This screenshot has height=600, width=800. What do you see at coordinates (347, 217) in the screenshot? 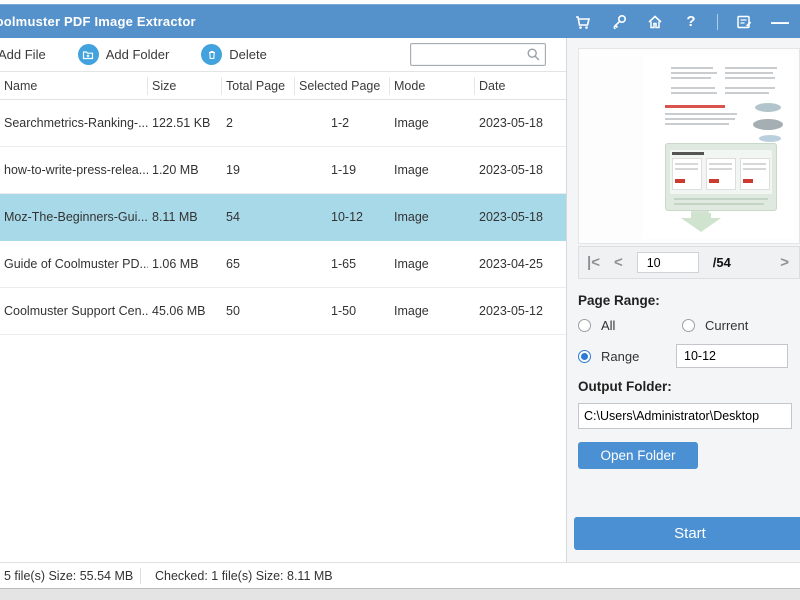
I see `cell-selected-page: 10-12` at bounding box center [347, 217].